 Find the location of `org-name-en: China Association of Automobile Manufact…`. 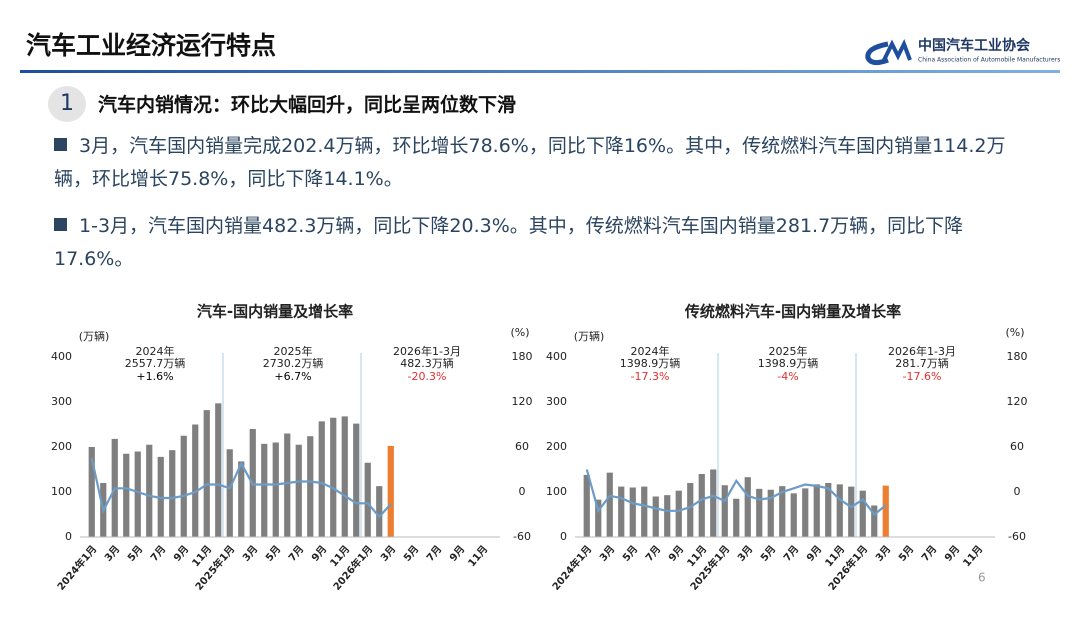

org-name-en: China Association of Automobile Manufact… is located at coordinates (989, 60).